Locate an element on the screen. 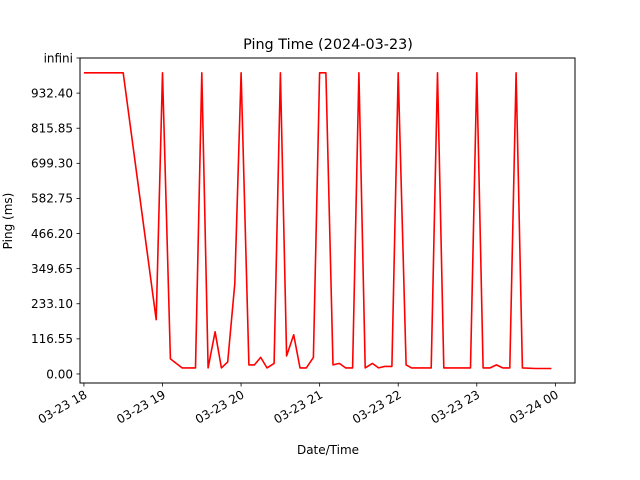 The width and height of the screenshot is (640, 480). y-tick-label: 233.10 is located at coordinates (52, 304).